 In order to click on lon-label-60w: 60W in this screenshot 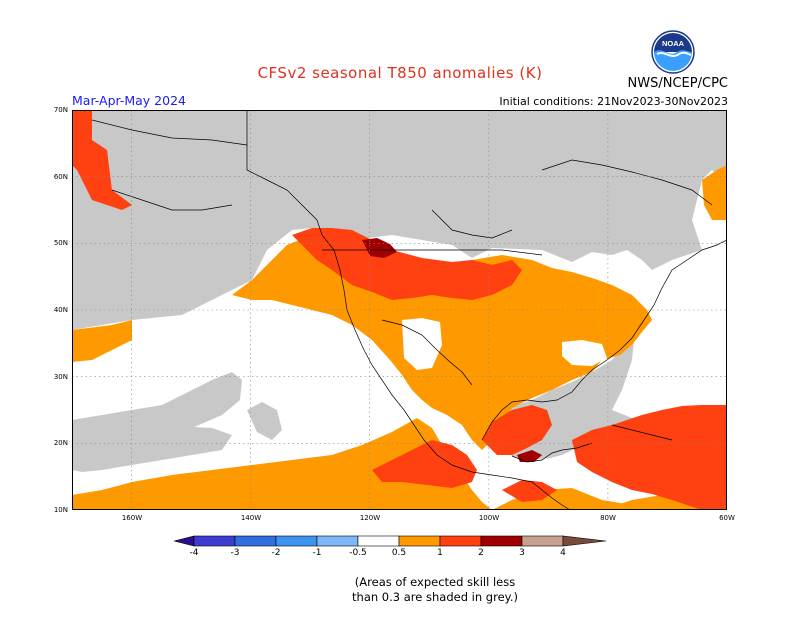, I will do `click(727, 518)`.